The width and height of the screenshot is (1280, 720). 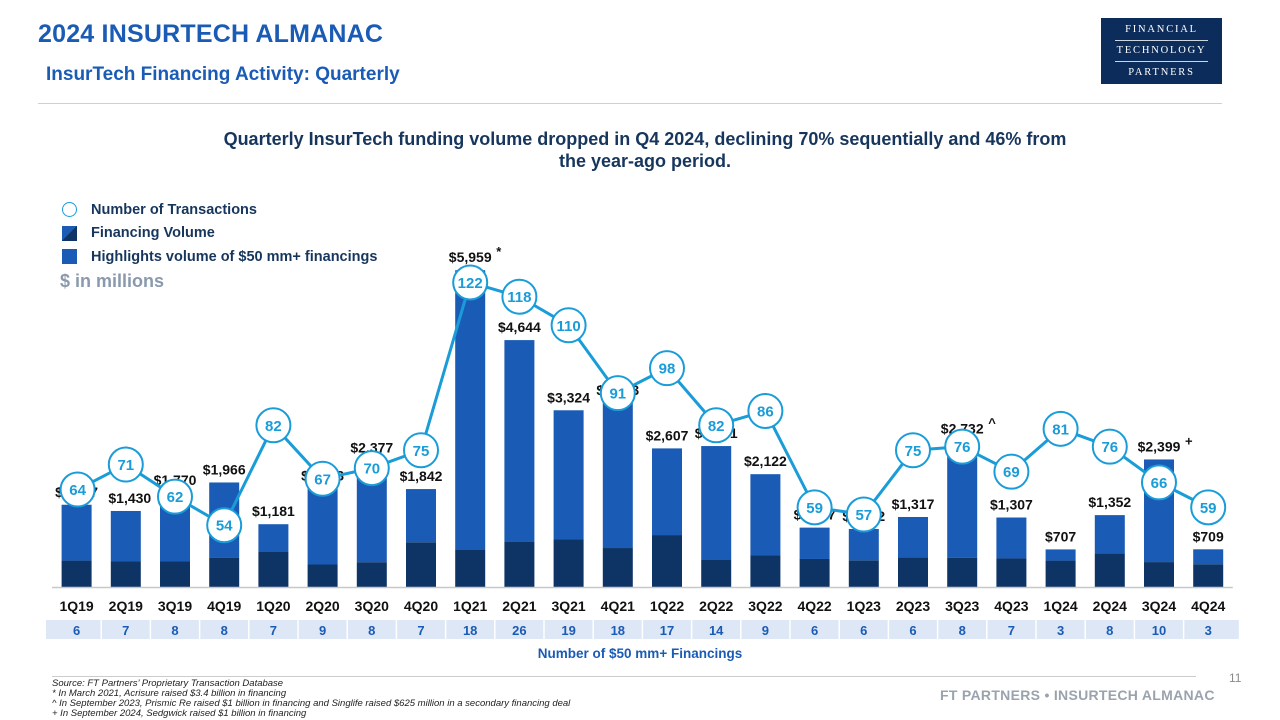 I want to click on transactions-value: 57, so click(x=863, y=515).